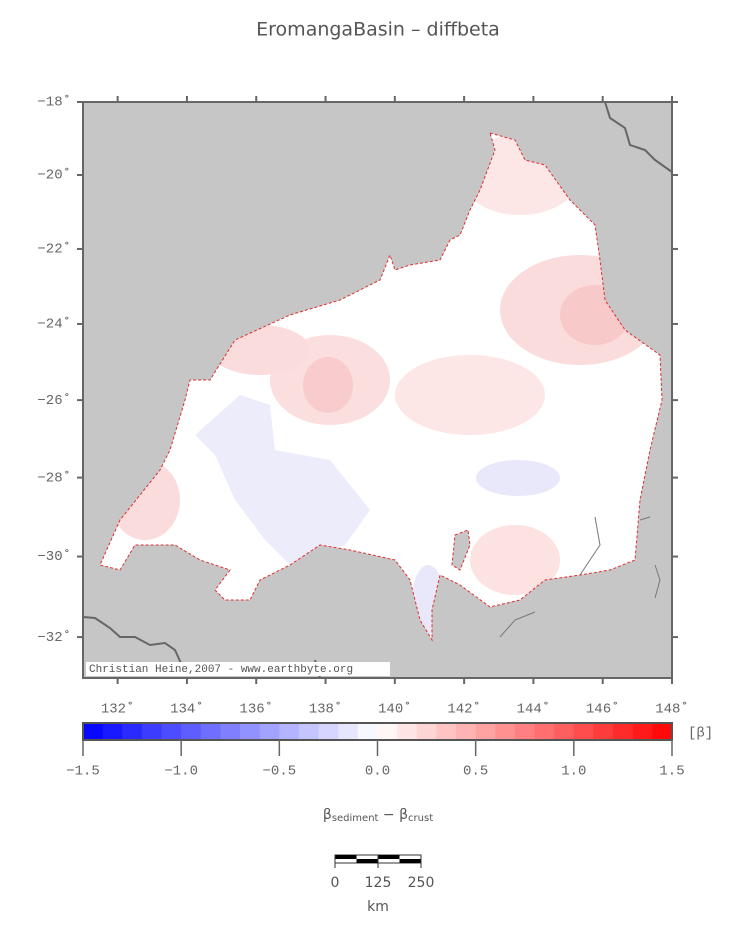  I want to click on lon-label: 140˚, so click(395, 710).